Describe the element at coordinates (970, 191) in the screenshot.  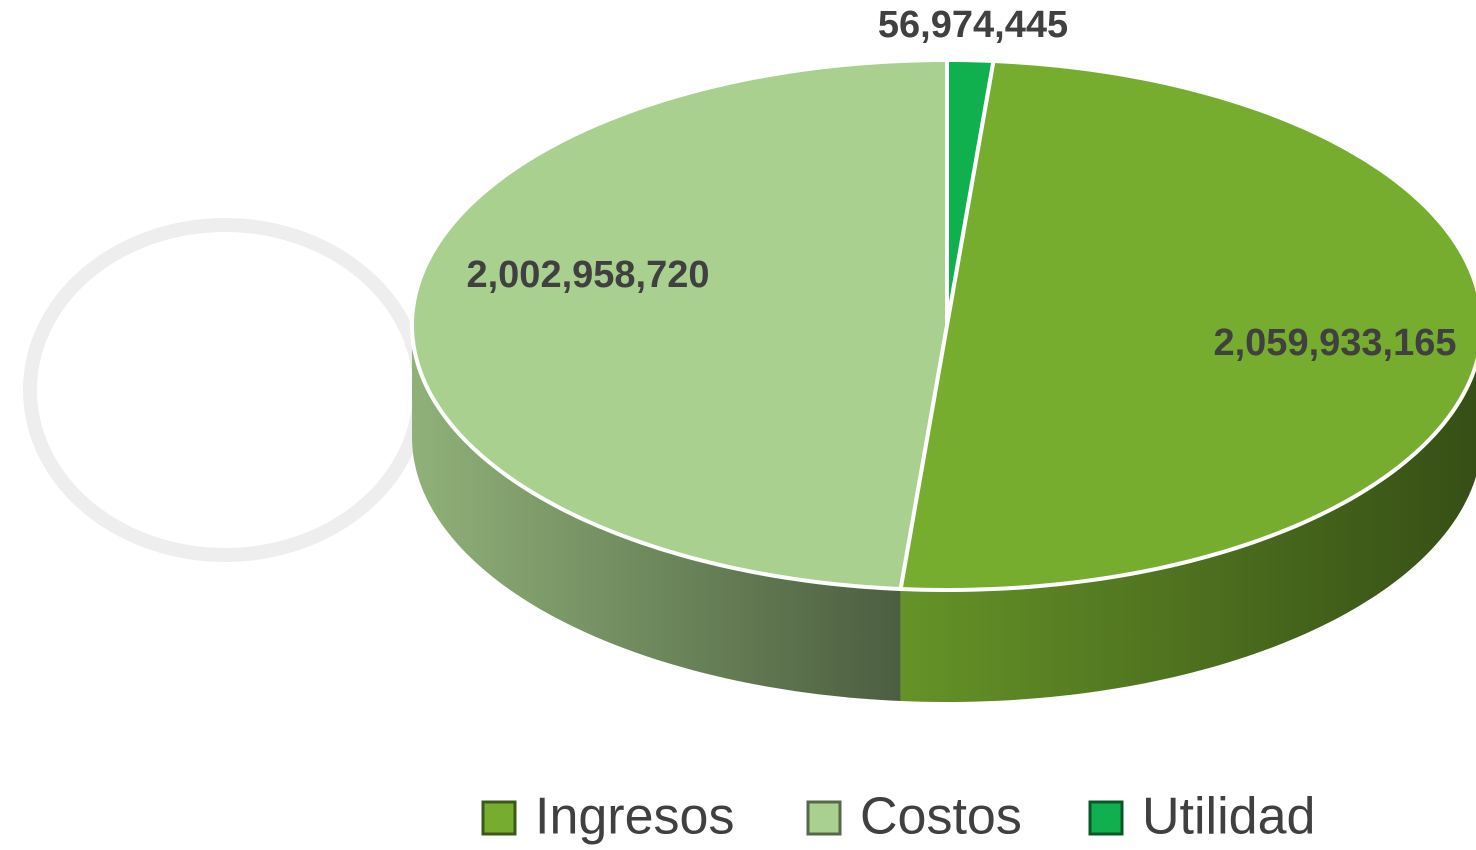
I see `pie-slice` at that location.